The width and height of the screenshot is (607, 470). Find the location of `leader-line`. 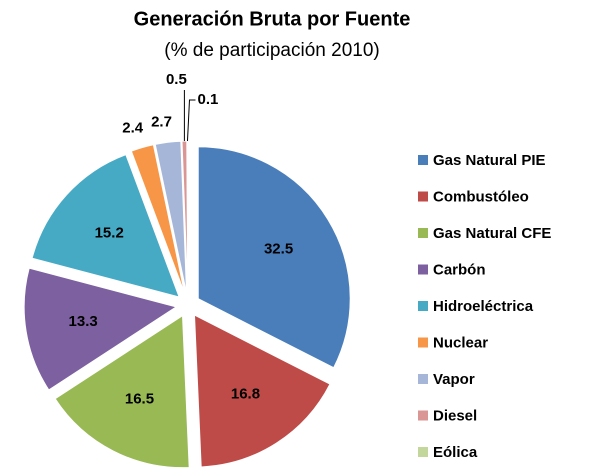

leader-line is located at coordinates (191, 120).